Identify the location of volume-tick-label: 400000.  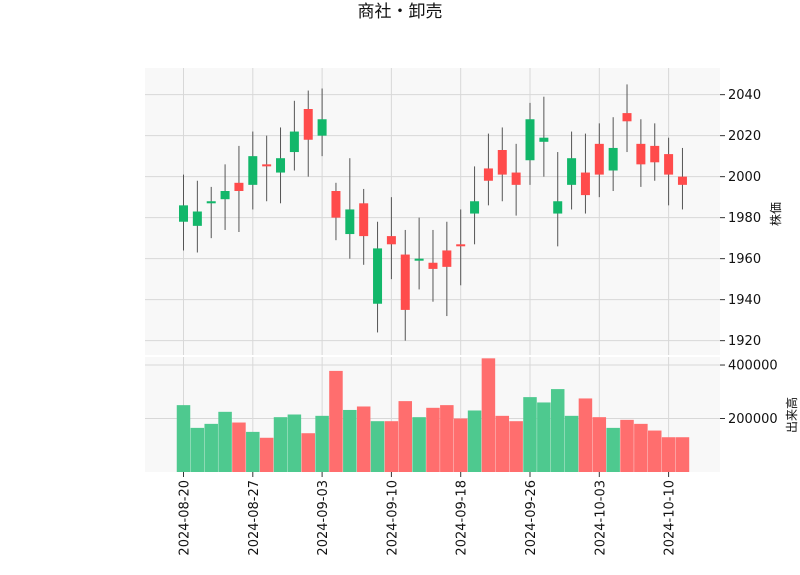
(753, 366).